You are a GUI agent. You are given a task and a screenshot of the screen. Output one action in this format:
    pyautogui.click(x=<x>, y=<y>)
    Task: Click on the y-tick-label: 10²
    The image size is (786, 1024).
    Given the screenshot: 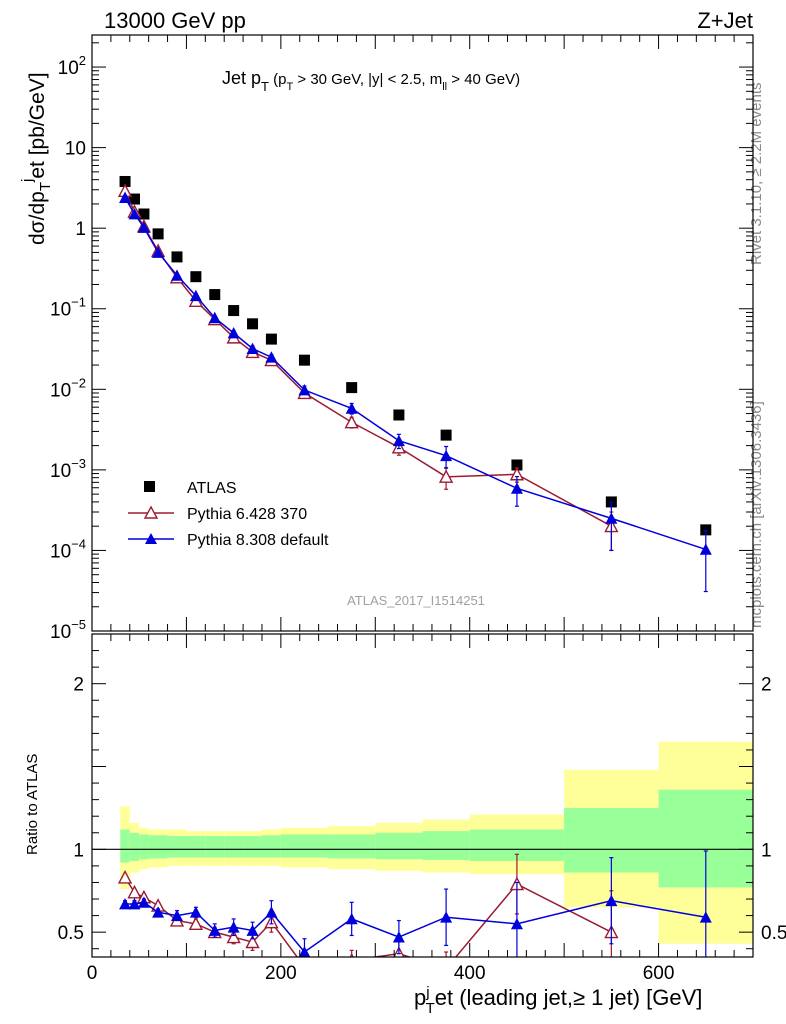 What is the action you would take?
    pyautogui.click(x=72, y=66)
    